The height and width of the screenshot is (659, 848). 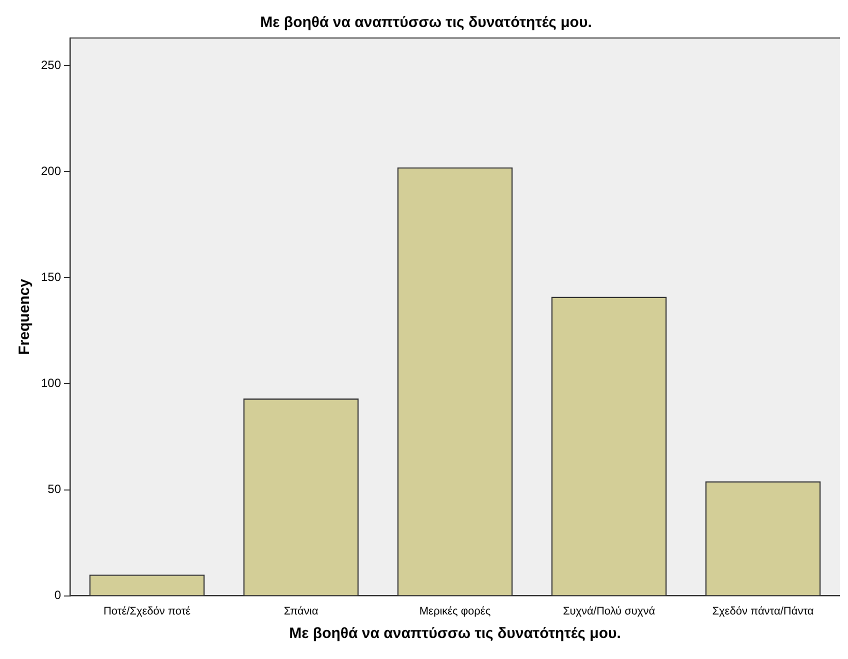 What do you see at coordinates (51, 171) in the screenshot?
I see `y-tick-label: 200` at bounding box center [51, 171].